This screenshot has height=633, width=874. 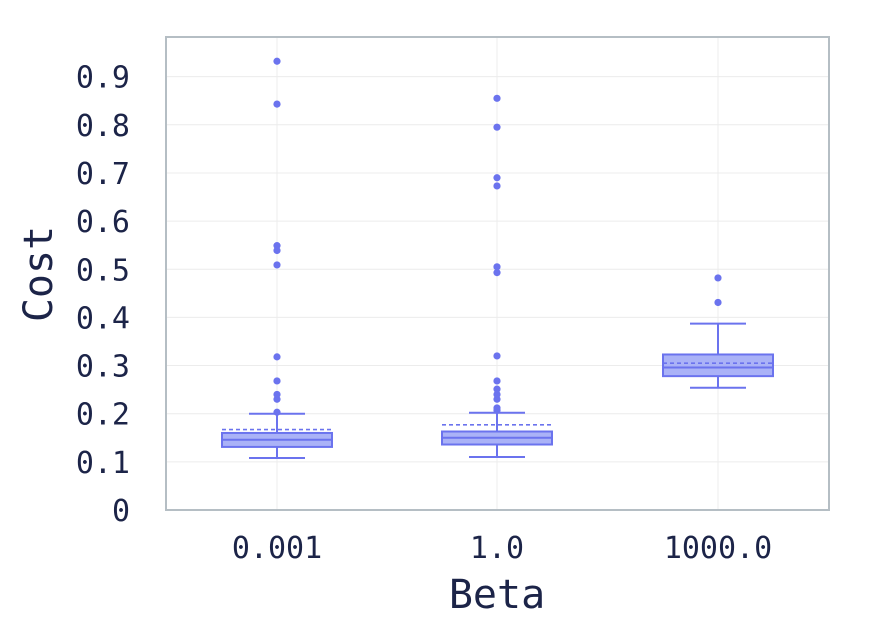 What do you see at coordinates (103, 415) in the screenshot?
I see `y-tick-label: 0.2` at bounding box center [103, 415].